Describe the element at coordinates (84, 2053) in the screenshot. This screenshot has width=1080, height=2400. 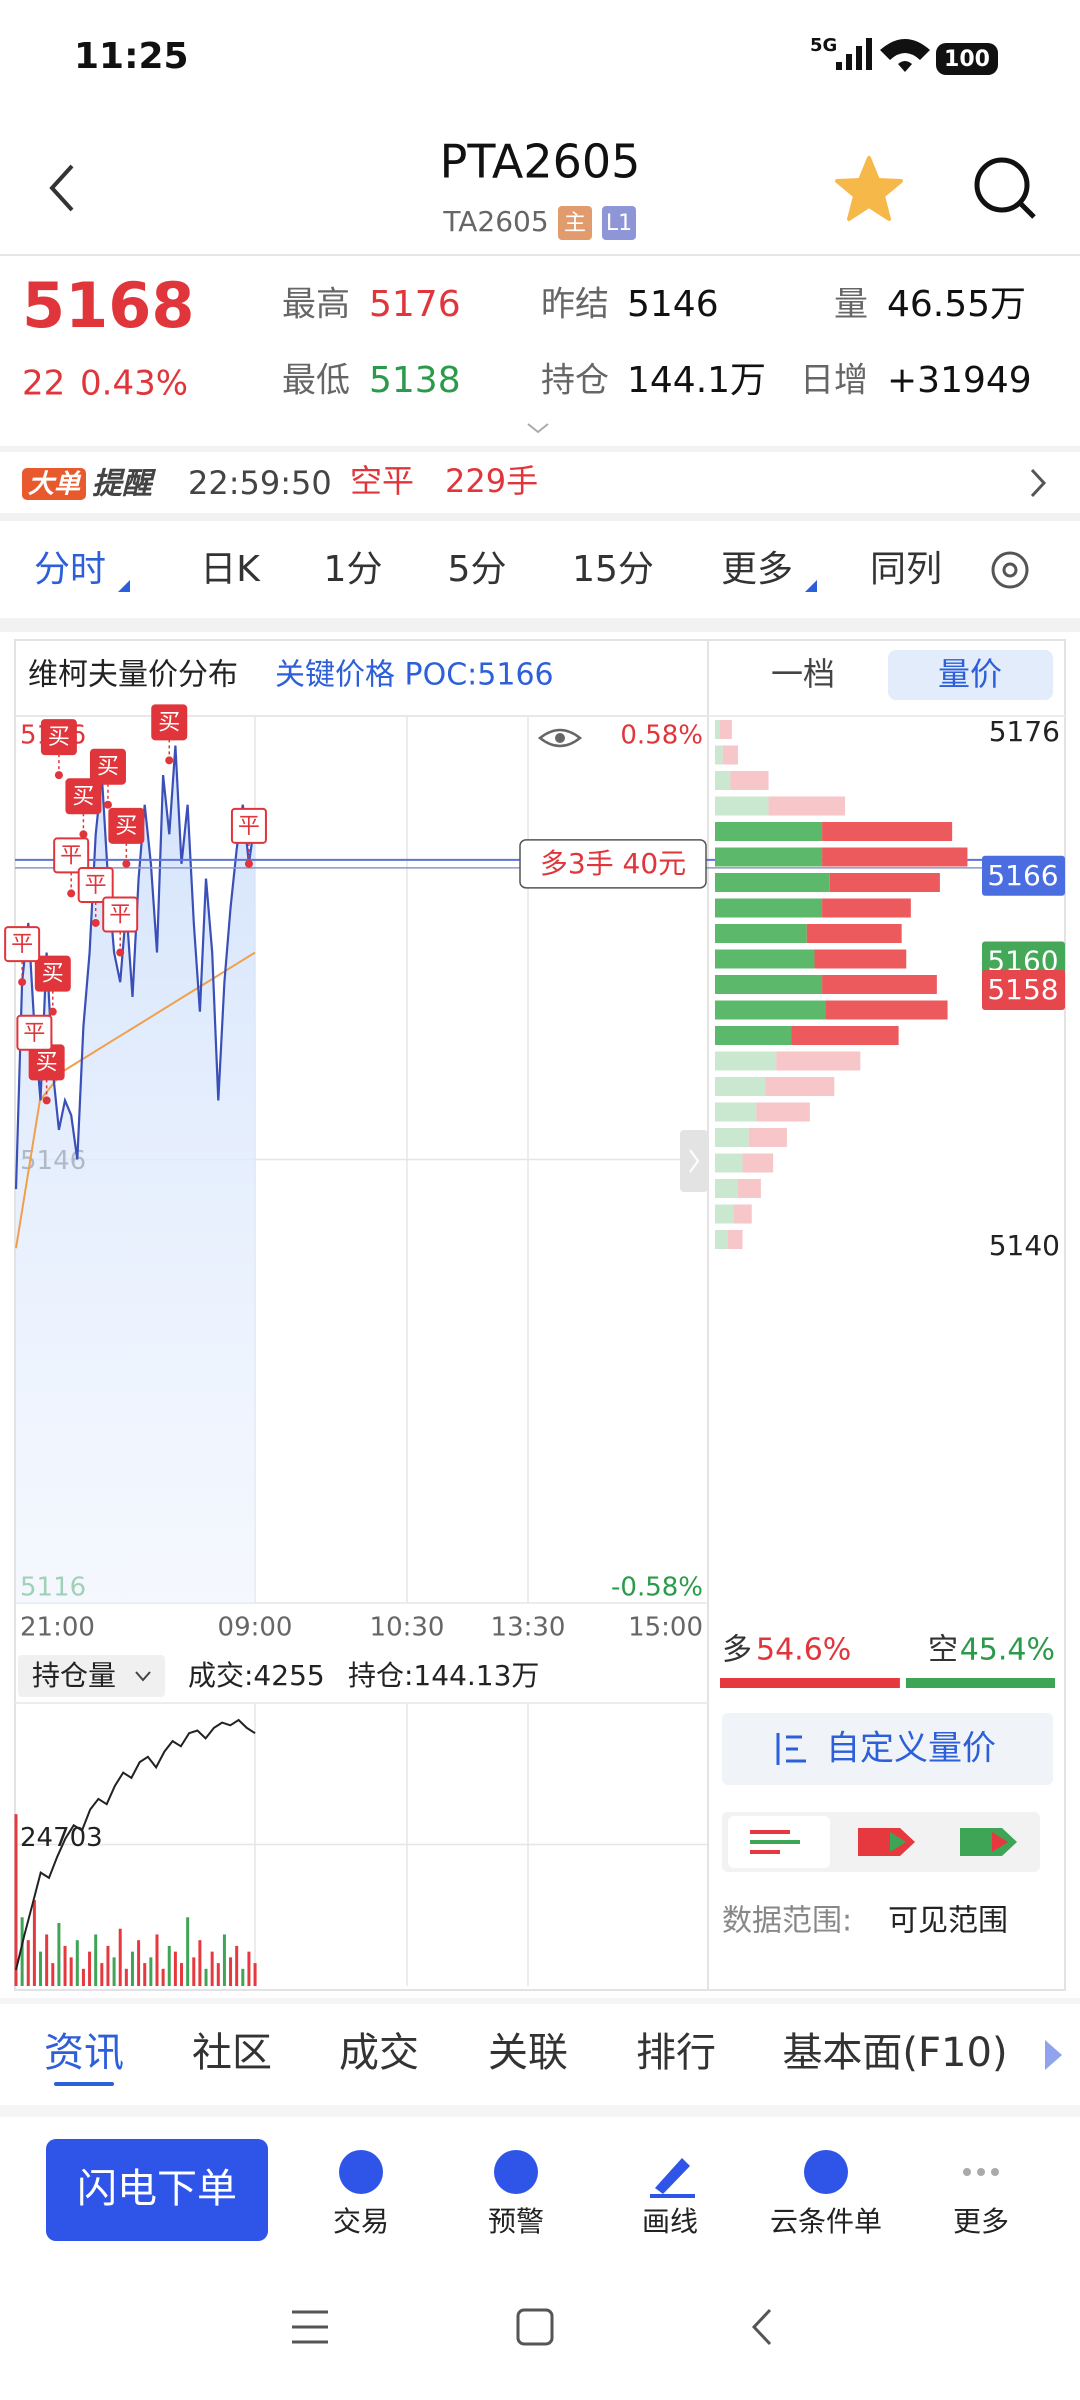
I see `info-tab: 资讯` at that location.